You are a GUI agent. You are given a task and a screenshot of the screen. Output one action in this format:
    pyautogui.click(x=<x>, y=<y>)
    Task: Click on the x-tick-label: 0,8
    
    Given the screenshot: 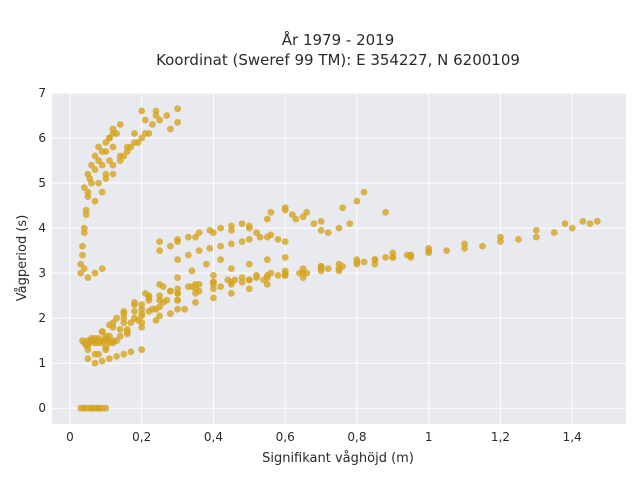 What is the action you would take?
    pyautogui.click(x=356, y=437)
    